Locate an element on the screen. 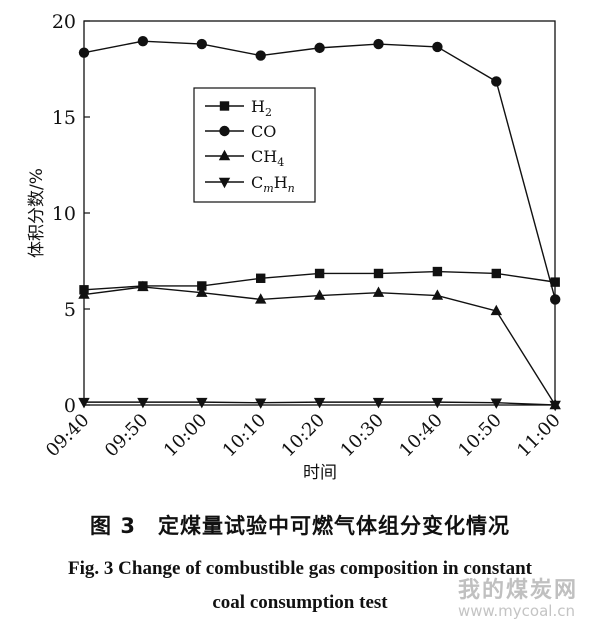  legend-label: CO is located at coordinates (263, 131).